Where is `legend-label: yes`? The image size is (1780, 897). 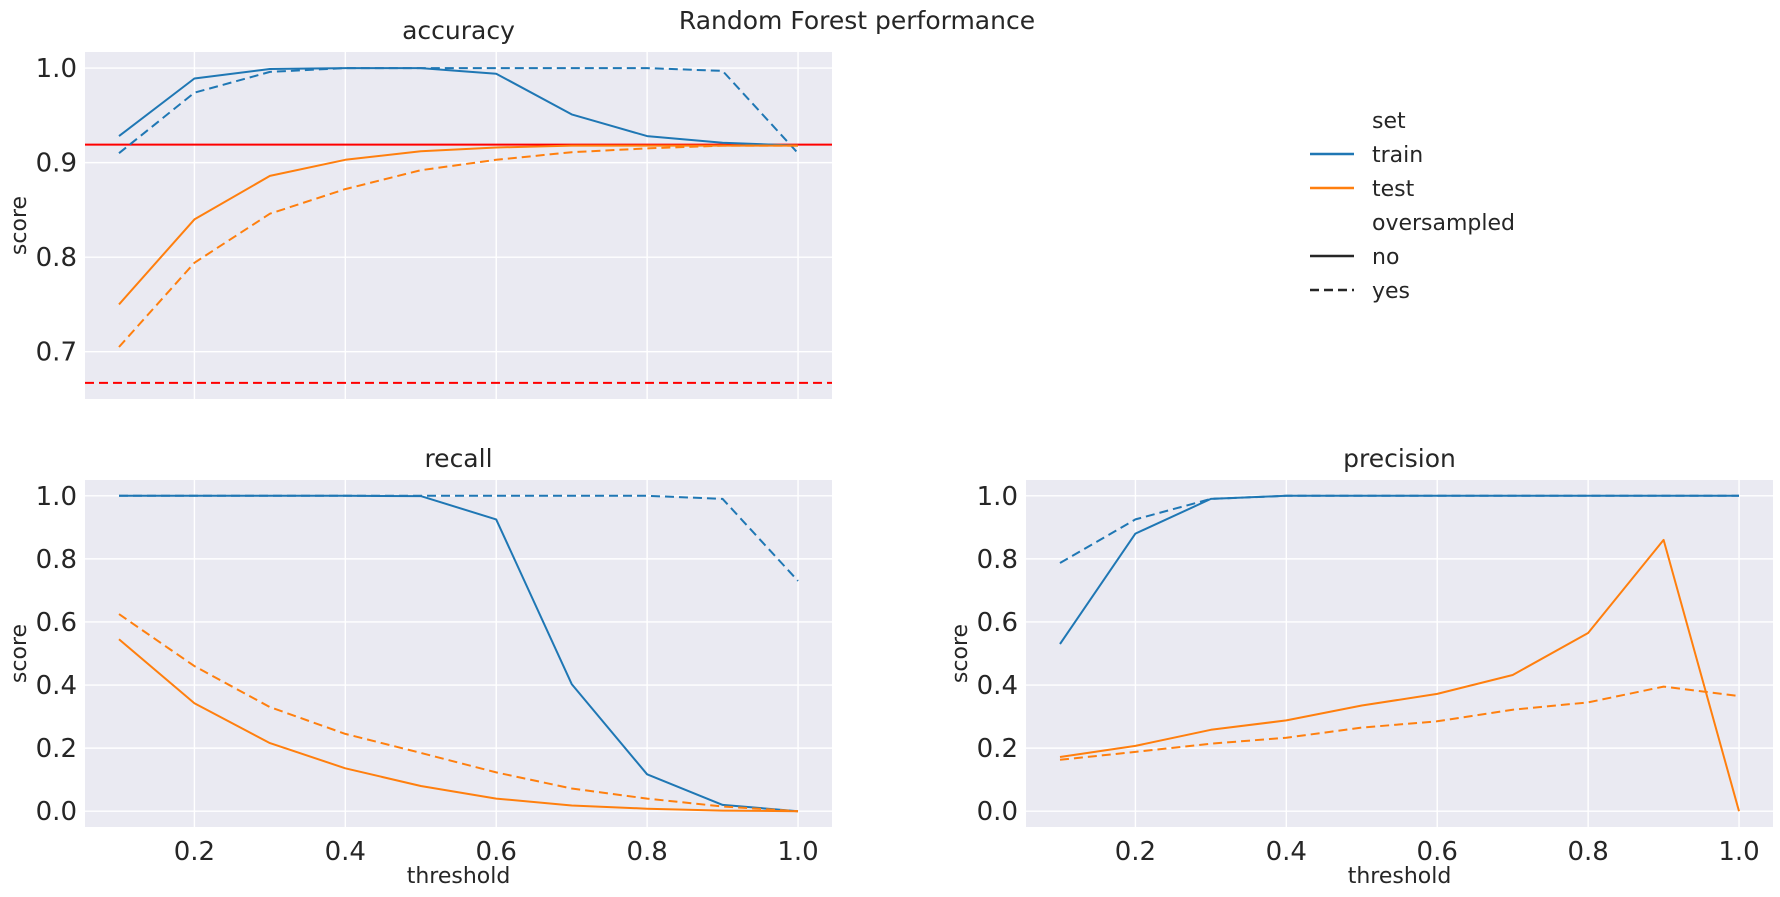
legend-label: yes is located at coordinates (1391, 291).